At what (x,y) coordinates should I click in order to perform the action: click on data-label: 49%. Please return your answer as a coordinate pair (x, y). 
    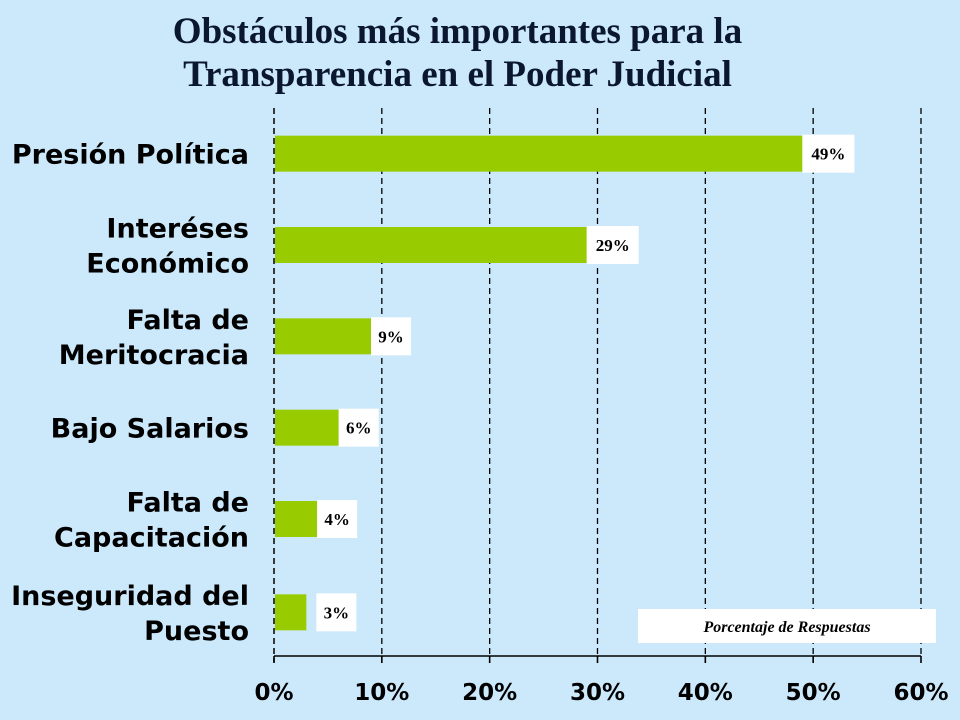
    Looking at the image, I should click on (828, 154).